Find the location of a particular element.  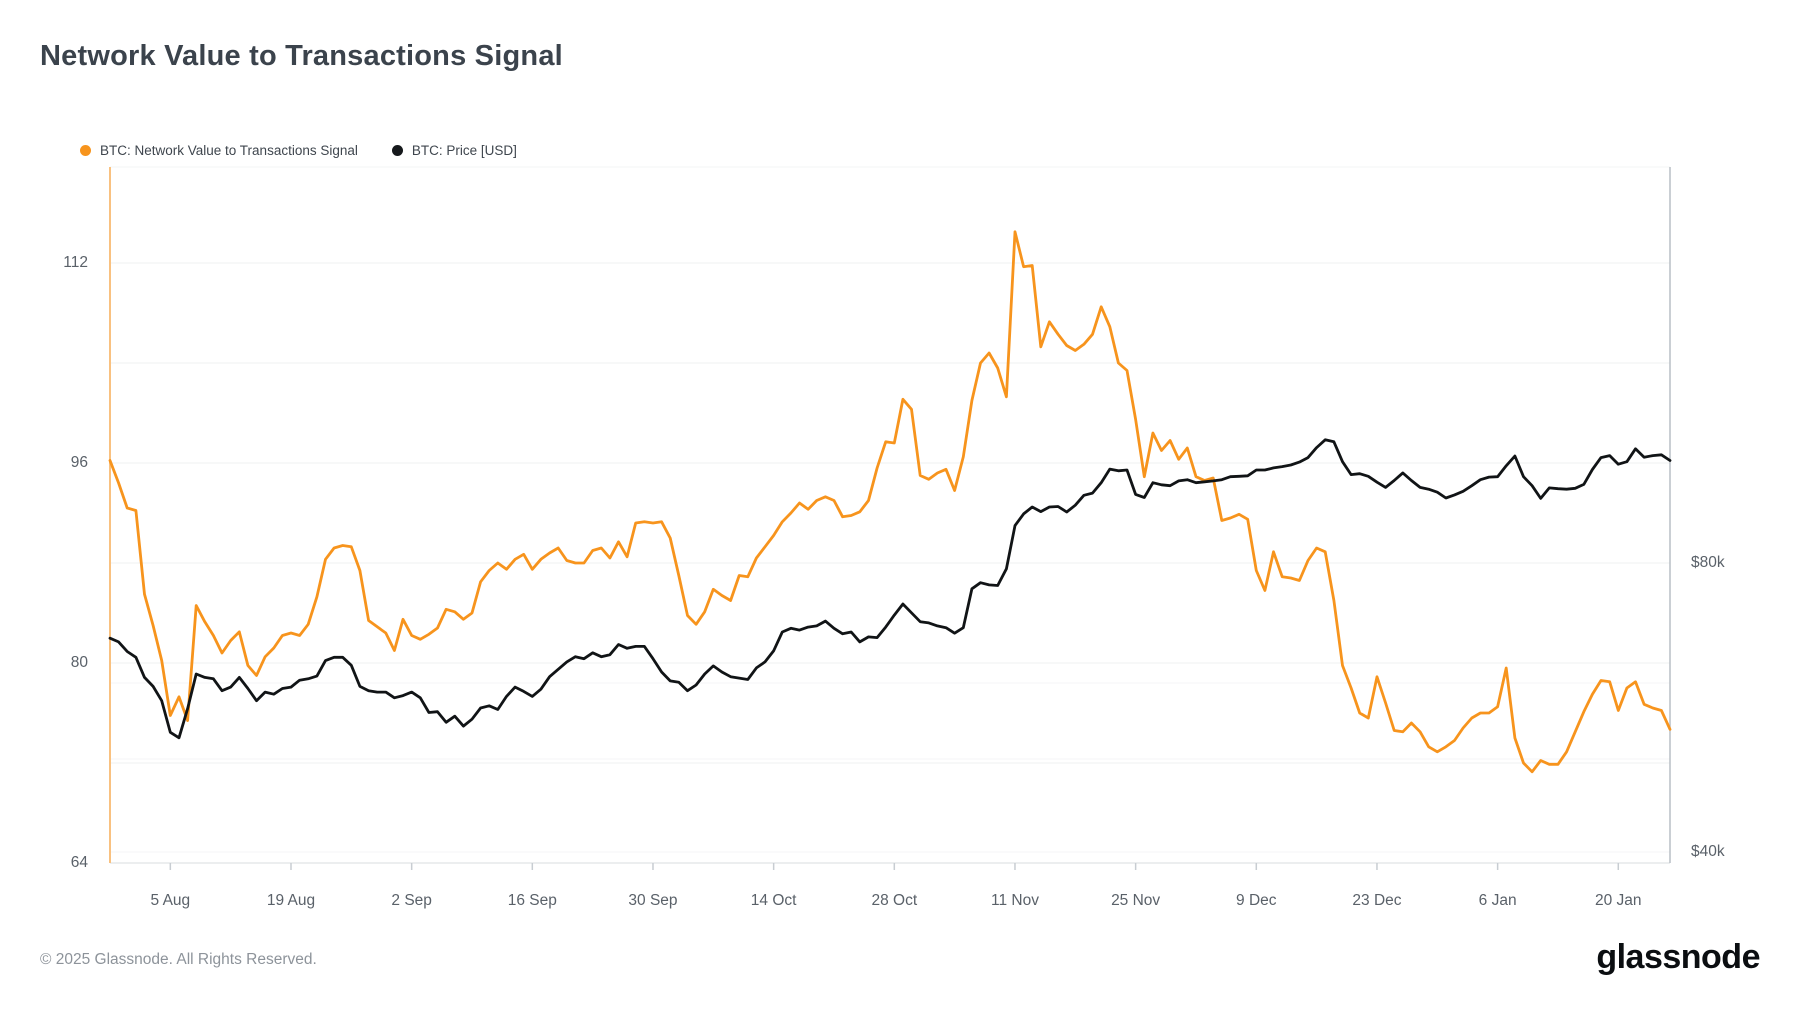

x-axis-tick-label: 23 Dec is located at coordinates (1377, 900).